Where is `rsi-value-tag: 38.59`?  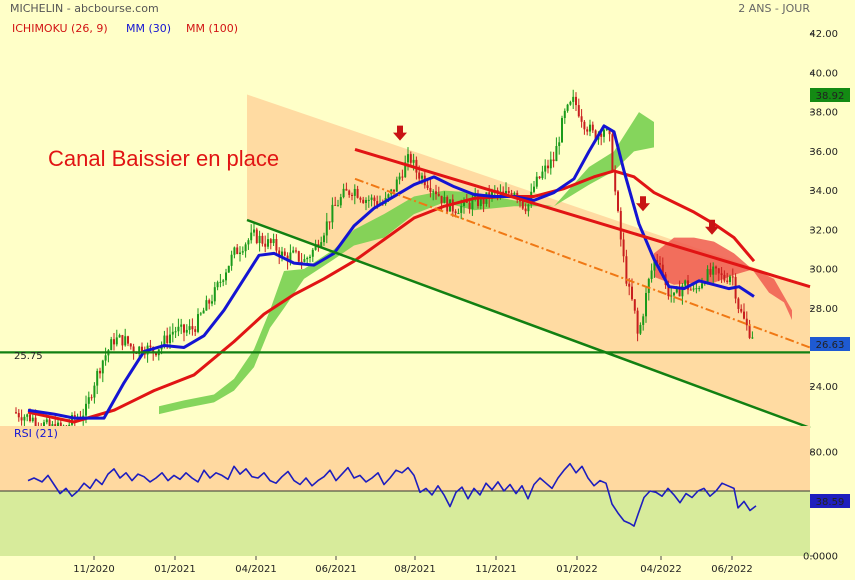 rsi-value-tag: 38.59 is located at coordinates (830, 501).